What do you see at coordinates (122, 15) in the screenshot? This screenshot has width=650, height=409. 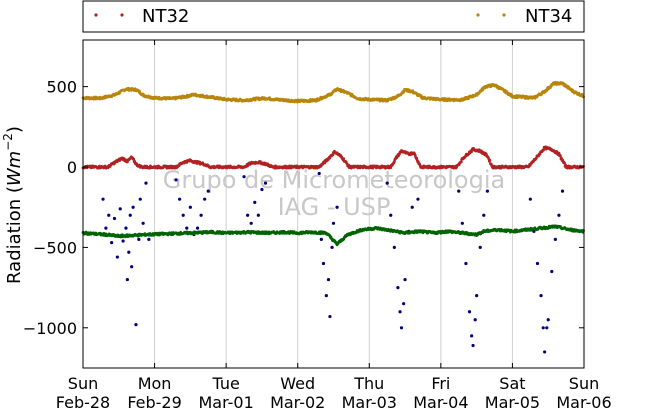 I see `legend-marker-nt32-b` at bounding box center [122, 15].